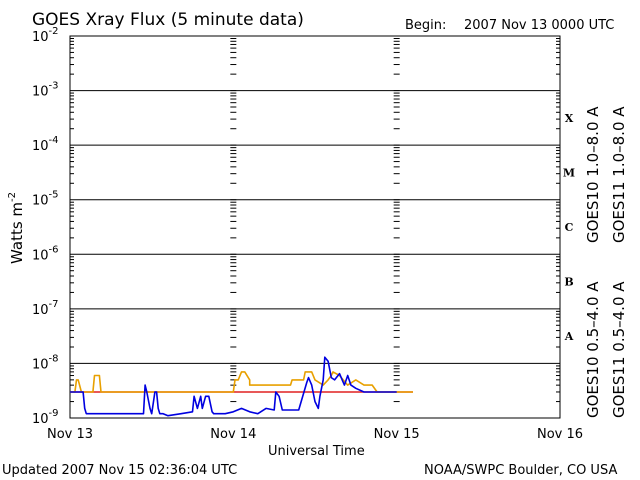 The height and width of the screenshot is (480, 640). What do you see at coordinates (45, 417) in the screenshot?
I see `y-tick-label: 10⁻⁹` at bounding box center [45, 417].